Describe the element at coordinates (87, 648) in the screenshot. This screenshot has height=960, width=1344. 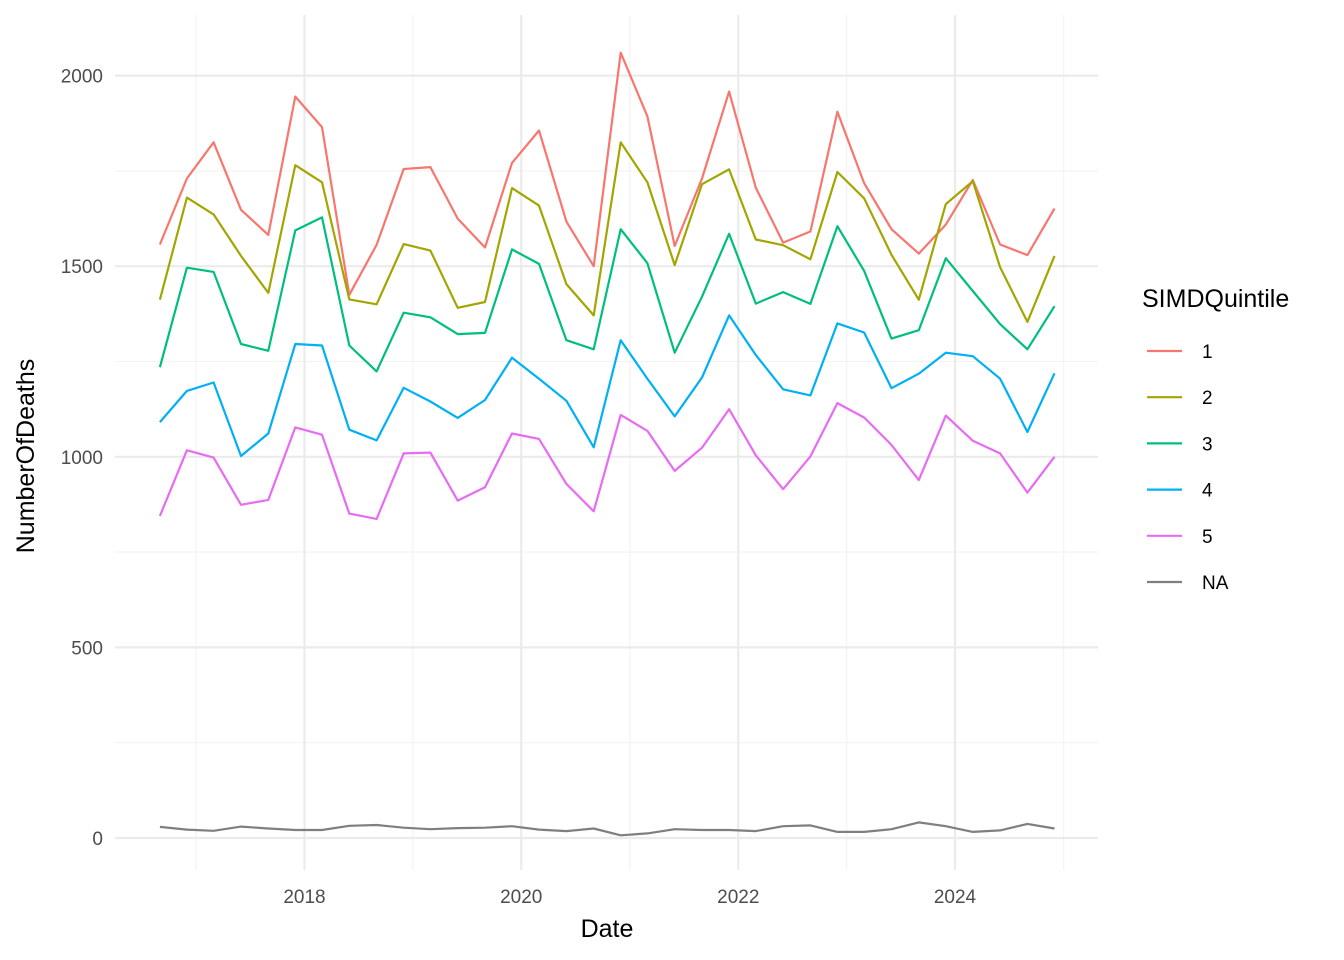
I see `y-tick-label: 500` at that location.